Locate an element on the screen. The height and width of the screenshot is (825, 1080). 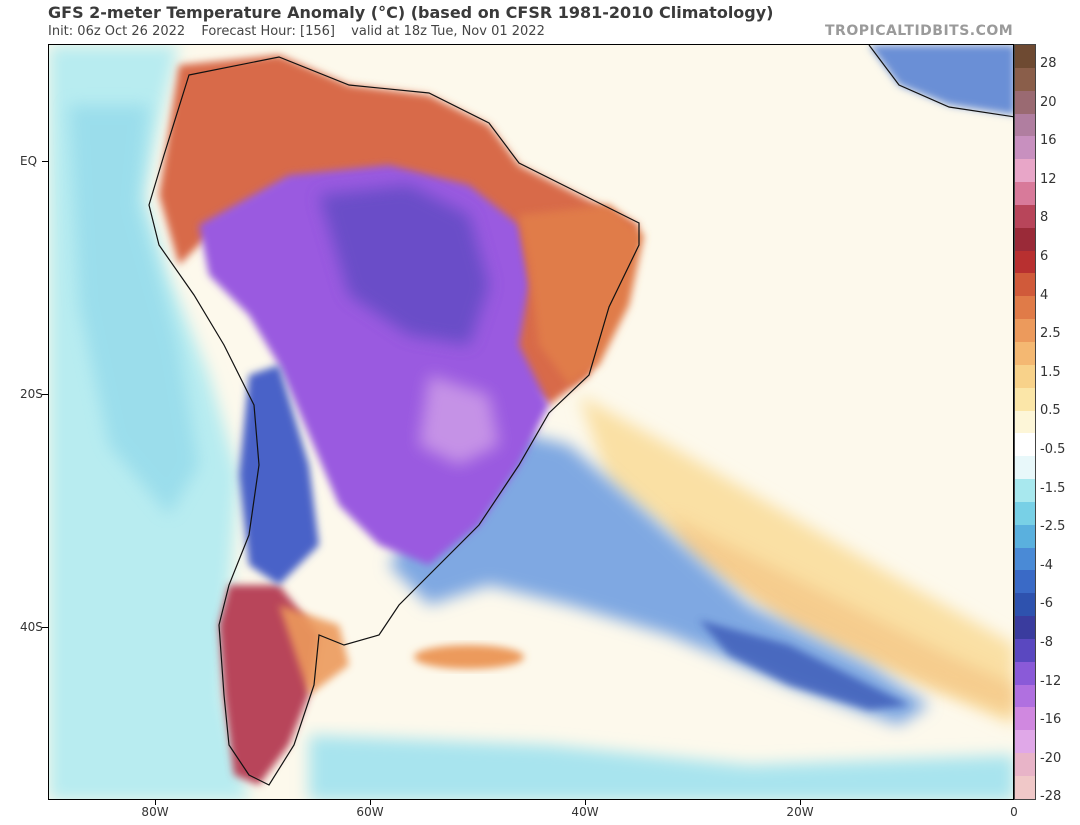
continent-light-cold is located at coordinates (459, 420).